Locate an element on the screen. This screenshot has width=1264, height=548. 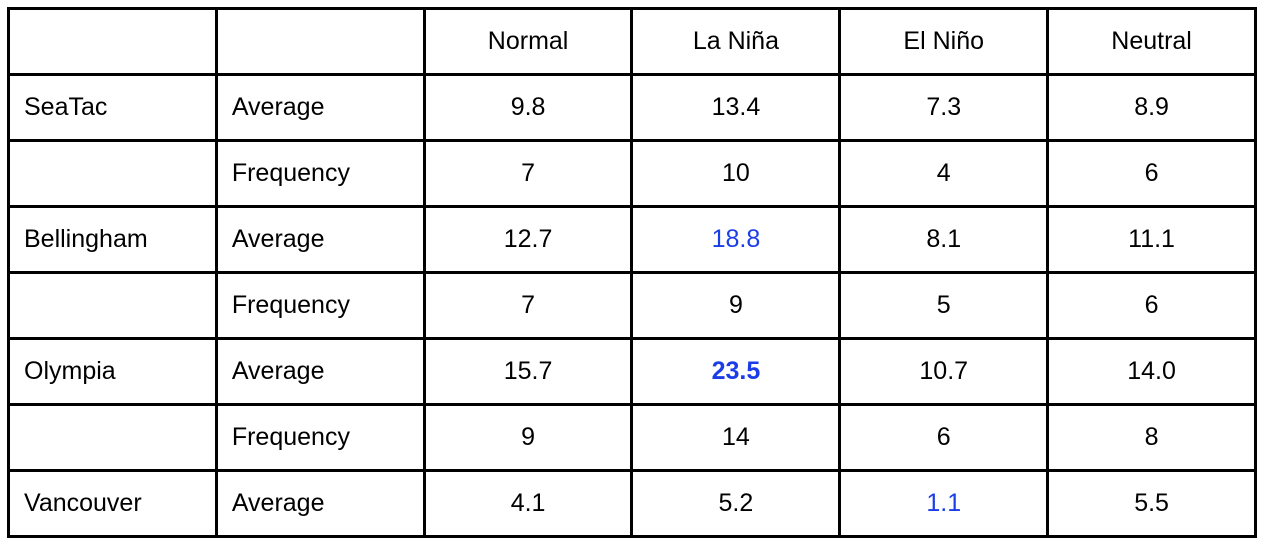
value-cell: 5 is located at coordinates (944, 305).